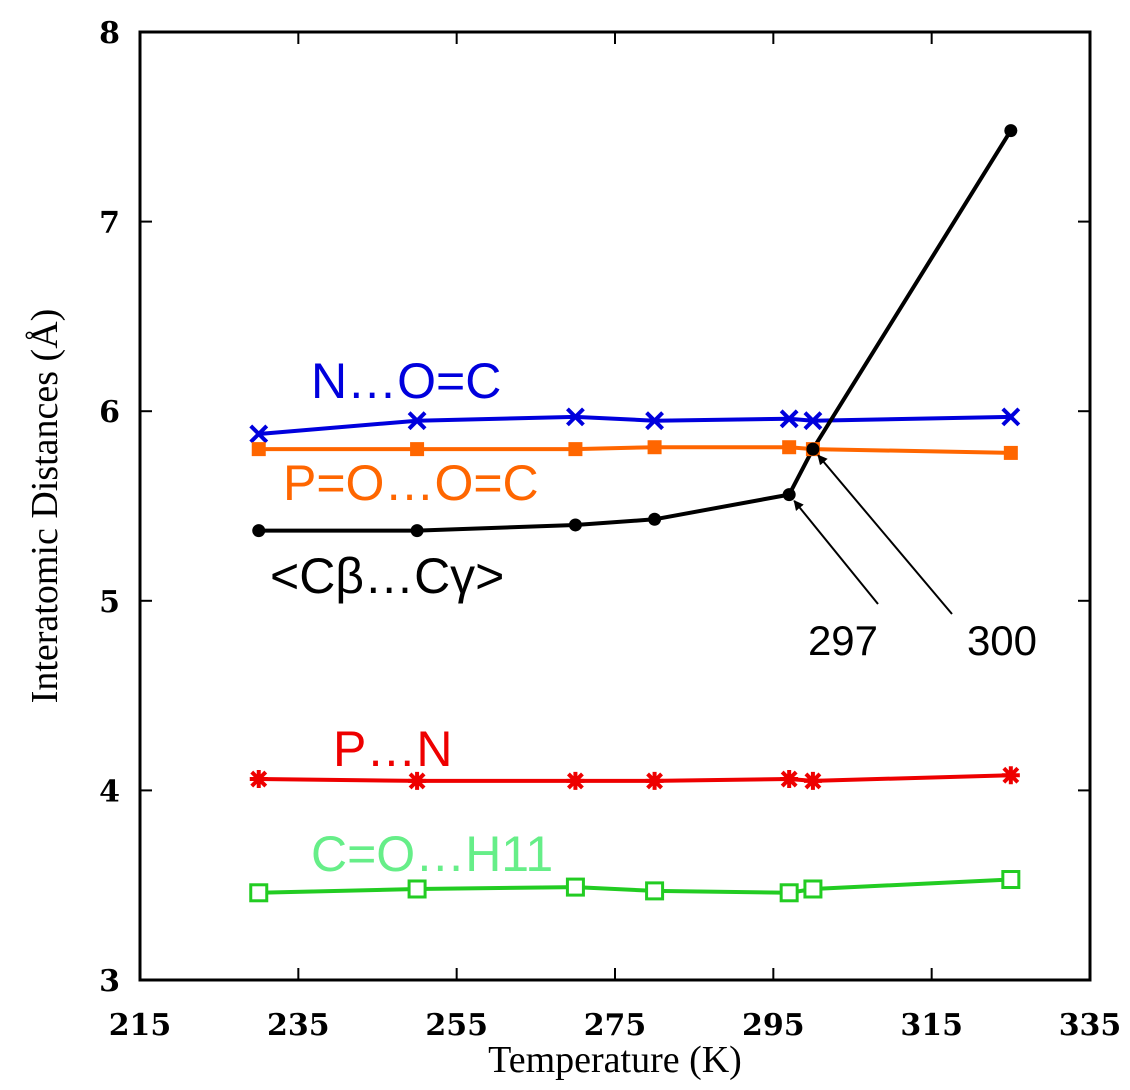 The height and width of the screenshot is (1090, 1130). Describe the element at coordinates (109, 412) in the screenshot. I see `y-tick-label: 6` at that location.